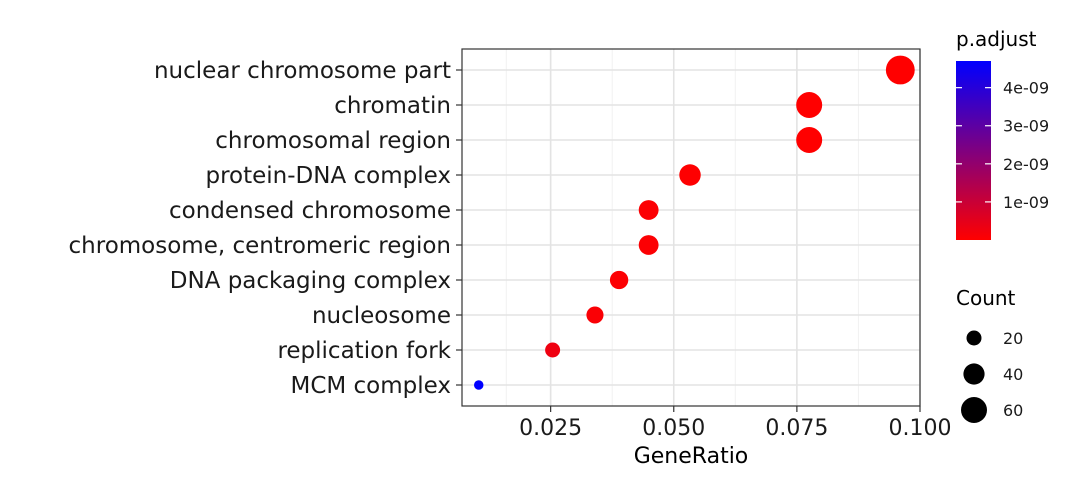 Image resolution: width=1080 pixels, height=480 pixels. What do you see at coordinates (329, 176) in the screenshot?
I see `category-label: protein-DNA complex` at bounding box center [329, 176].